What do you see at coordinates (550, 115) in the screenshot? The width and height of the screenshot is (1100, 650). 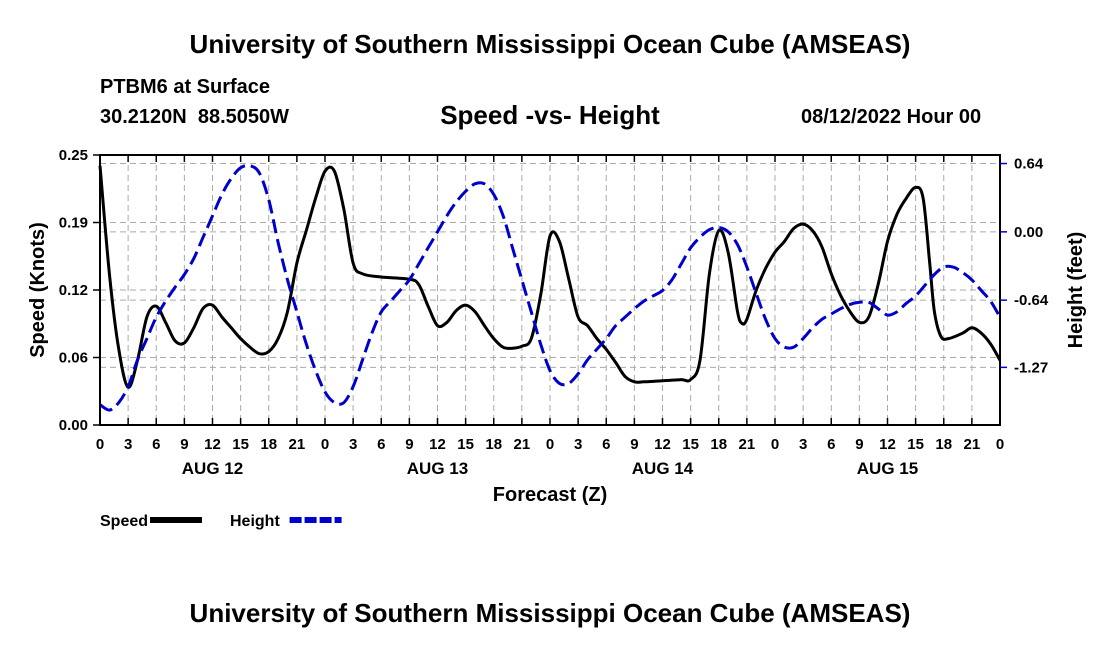 I see `chart-title: Speed -vs- Height` at bounding box center [550, 115].